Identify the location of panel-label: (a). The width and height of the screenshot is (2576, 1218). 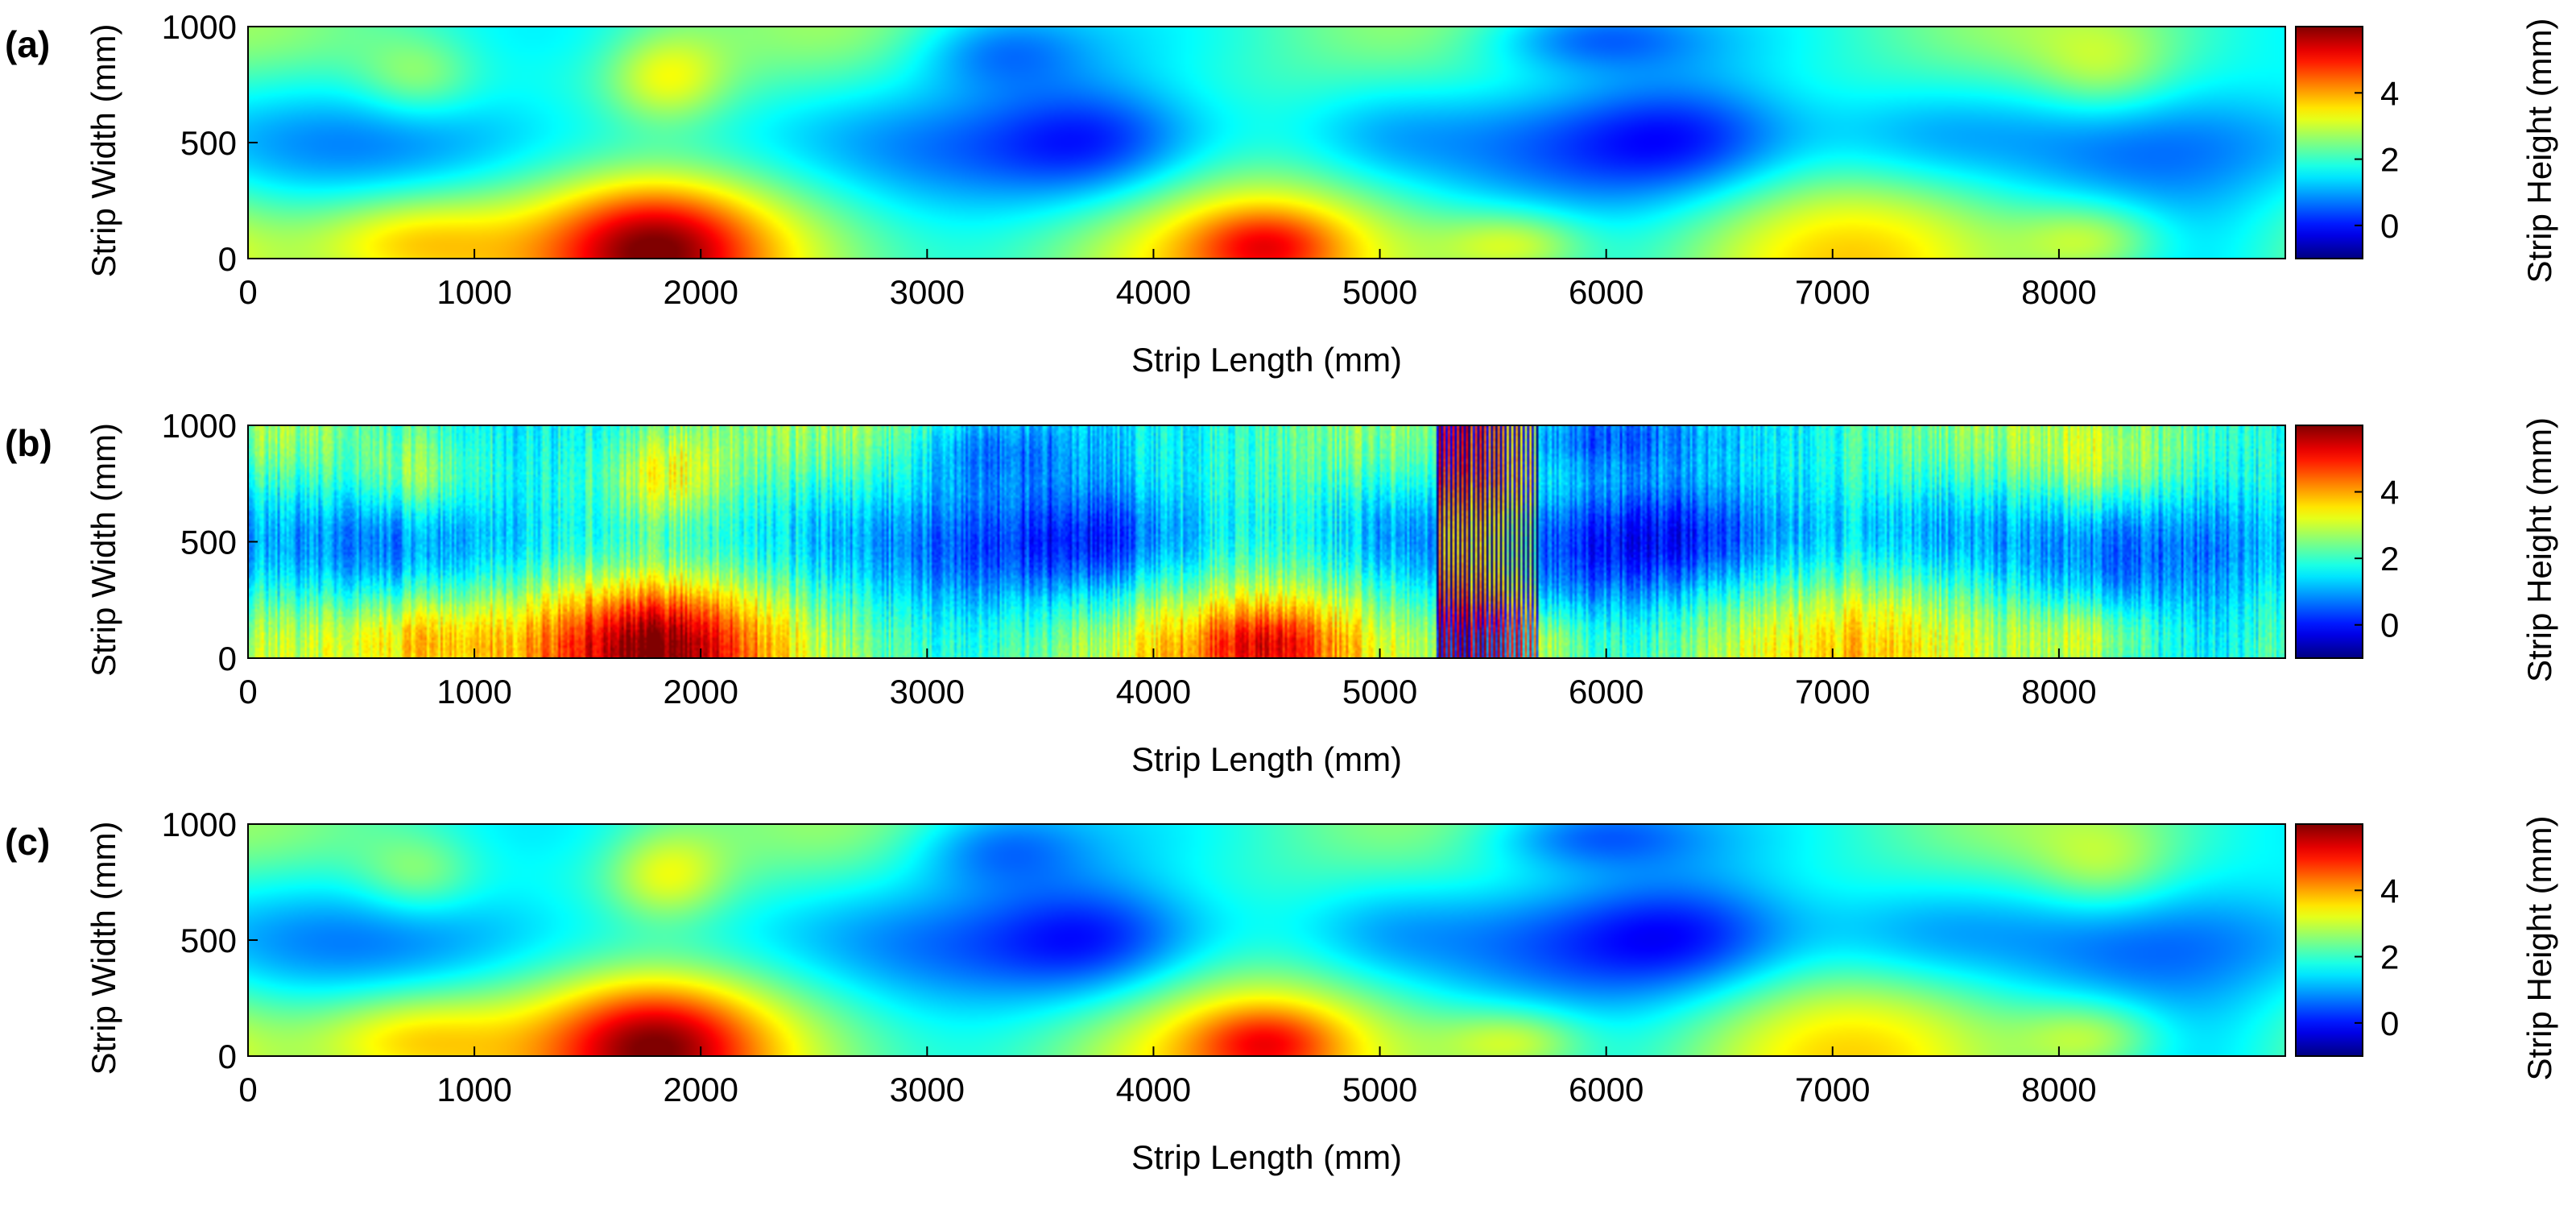
(28, 44).